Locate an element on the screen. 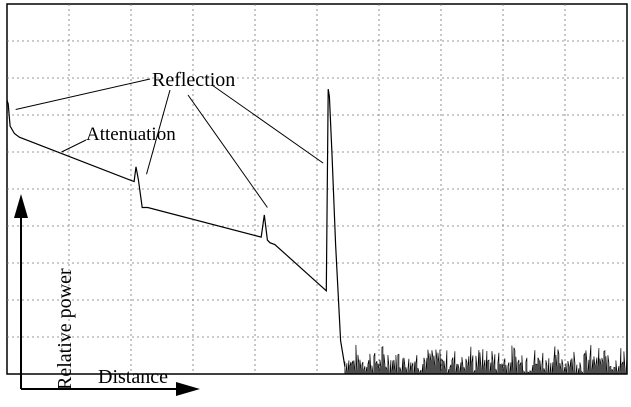 The image size is (631, 407). noise-floor is located at coordinates (486, 359).